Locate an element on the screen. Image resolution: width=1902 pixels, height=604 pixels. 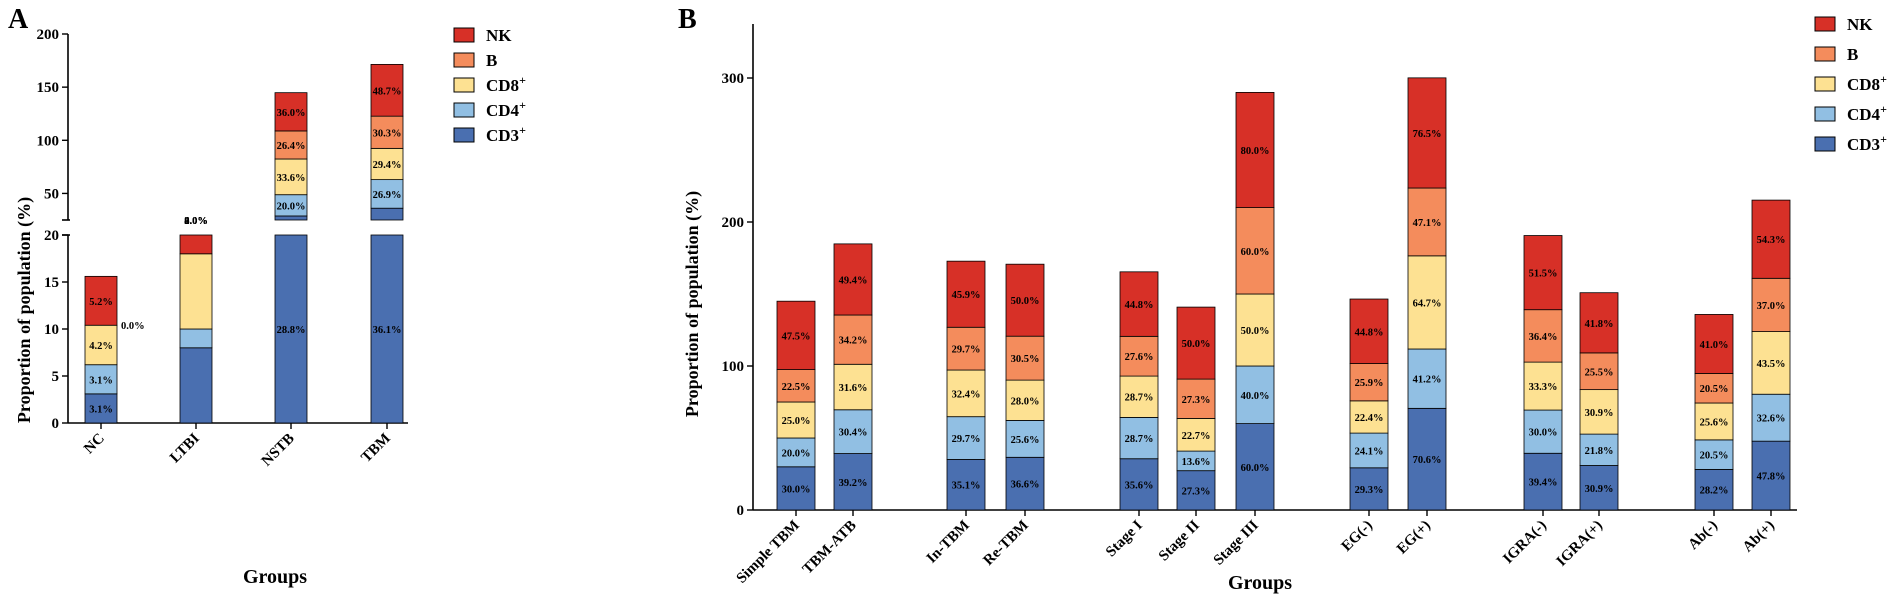
bar-in-tbm-b is located at coordinates (966, 348).